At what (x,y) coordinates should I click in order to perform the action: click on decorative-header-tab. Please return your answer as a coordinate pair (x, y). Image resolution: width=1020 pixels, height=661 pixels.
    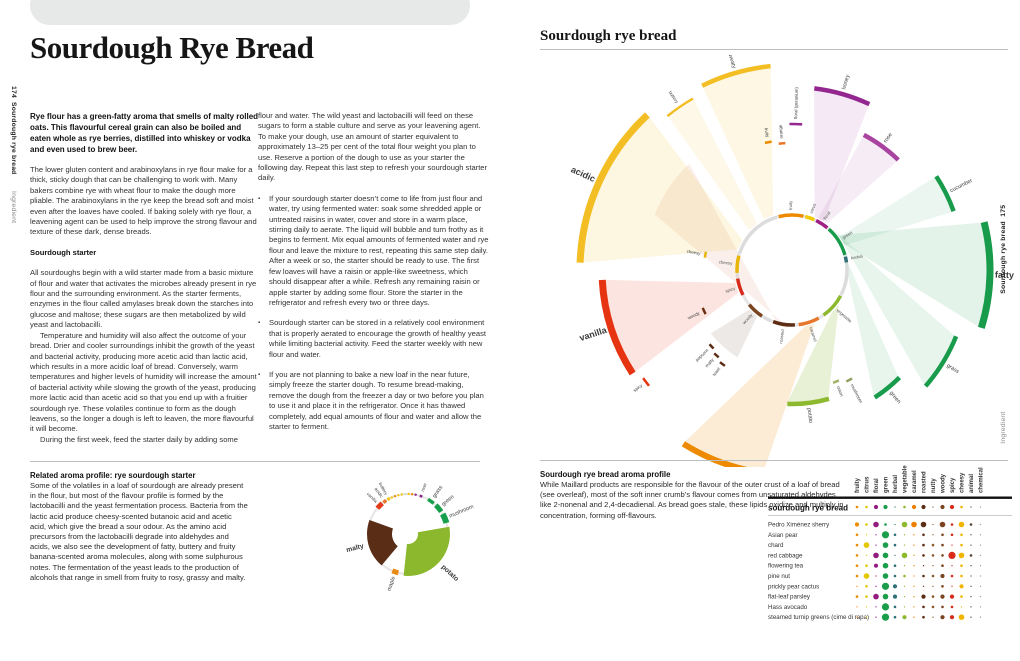
    Looking at the image, I should click on (250, 12).